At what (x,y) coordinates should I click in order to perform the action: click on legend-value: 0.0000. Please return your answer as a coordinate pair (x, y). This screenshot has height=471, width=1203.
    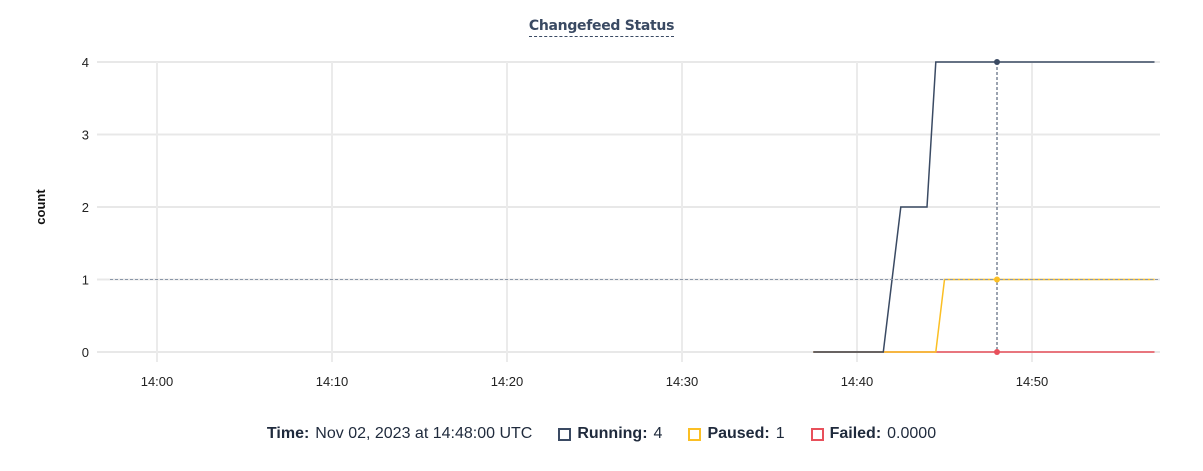
    Looking at the image, I should click on (912, 433).